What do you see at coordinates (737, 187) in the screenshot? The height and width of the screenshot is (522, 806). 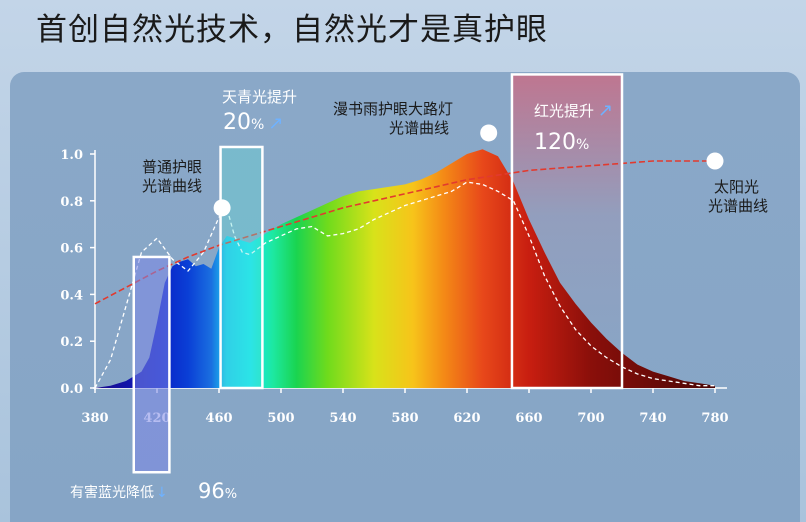 I see `sun-curve-label-line1: 太阳光` at bounding box center [737, 187].